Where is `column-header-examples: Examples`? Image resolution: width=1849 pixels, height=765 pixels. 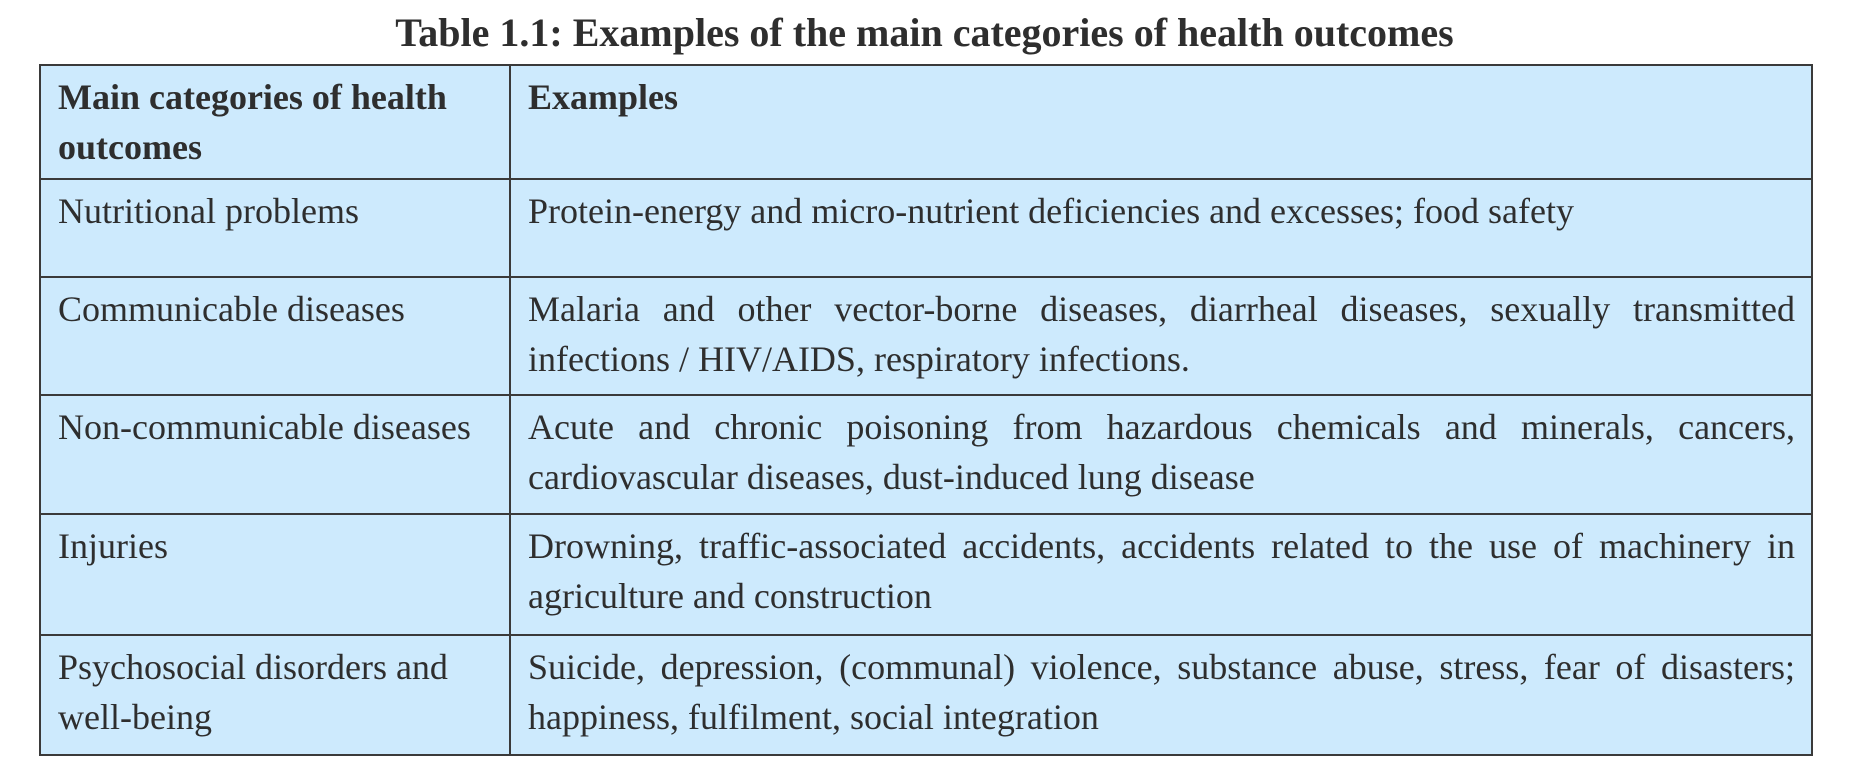 column-header-examples: Examples is located at coordinates (1161, 122).